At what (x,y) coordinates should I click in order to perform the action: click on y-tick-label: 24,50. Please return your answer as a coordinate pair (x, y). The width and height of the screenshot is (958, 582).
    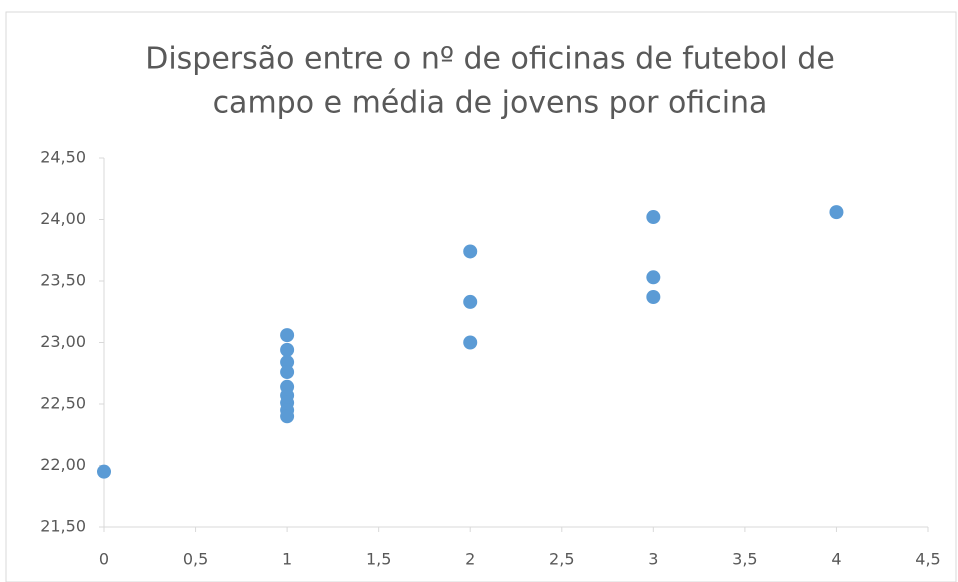
    Looking at the image, I should click on (63, 157).